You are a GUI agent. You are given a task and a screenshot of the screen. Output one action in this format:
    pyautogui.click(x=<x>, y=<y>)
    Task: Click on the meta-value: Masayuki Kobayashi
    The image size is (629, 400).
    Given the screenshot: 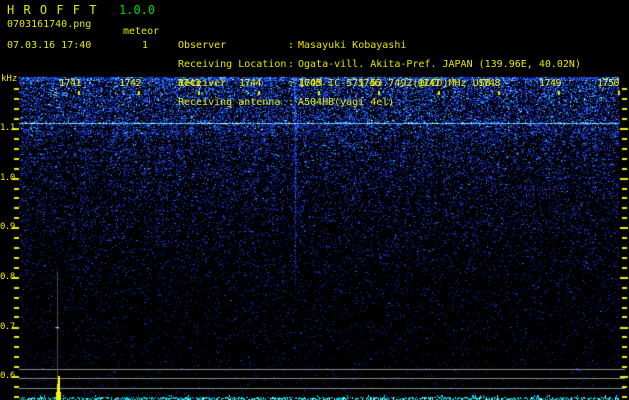 What is the action you would take?
    pyautogui.click(x=352, y=45)
    